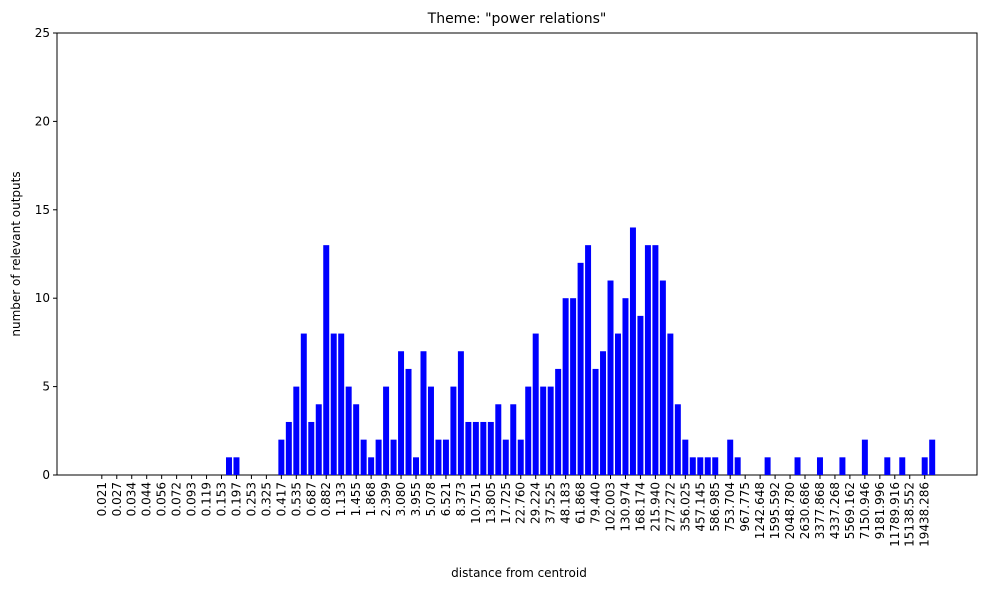 The height and width of the screenshot is (590, 989). What do you see at coordinates (895, 514) in the screenshot?
I see `x-tick-label: 11789.916` at bounding box center [895, 514].